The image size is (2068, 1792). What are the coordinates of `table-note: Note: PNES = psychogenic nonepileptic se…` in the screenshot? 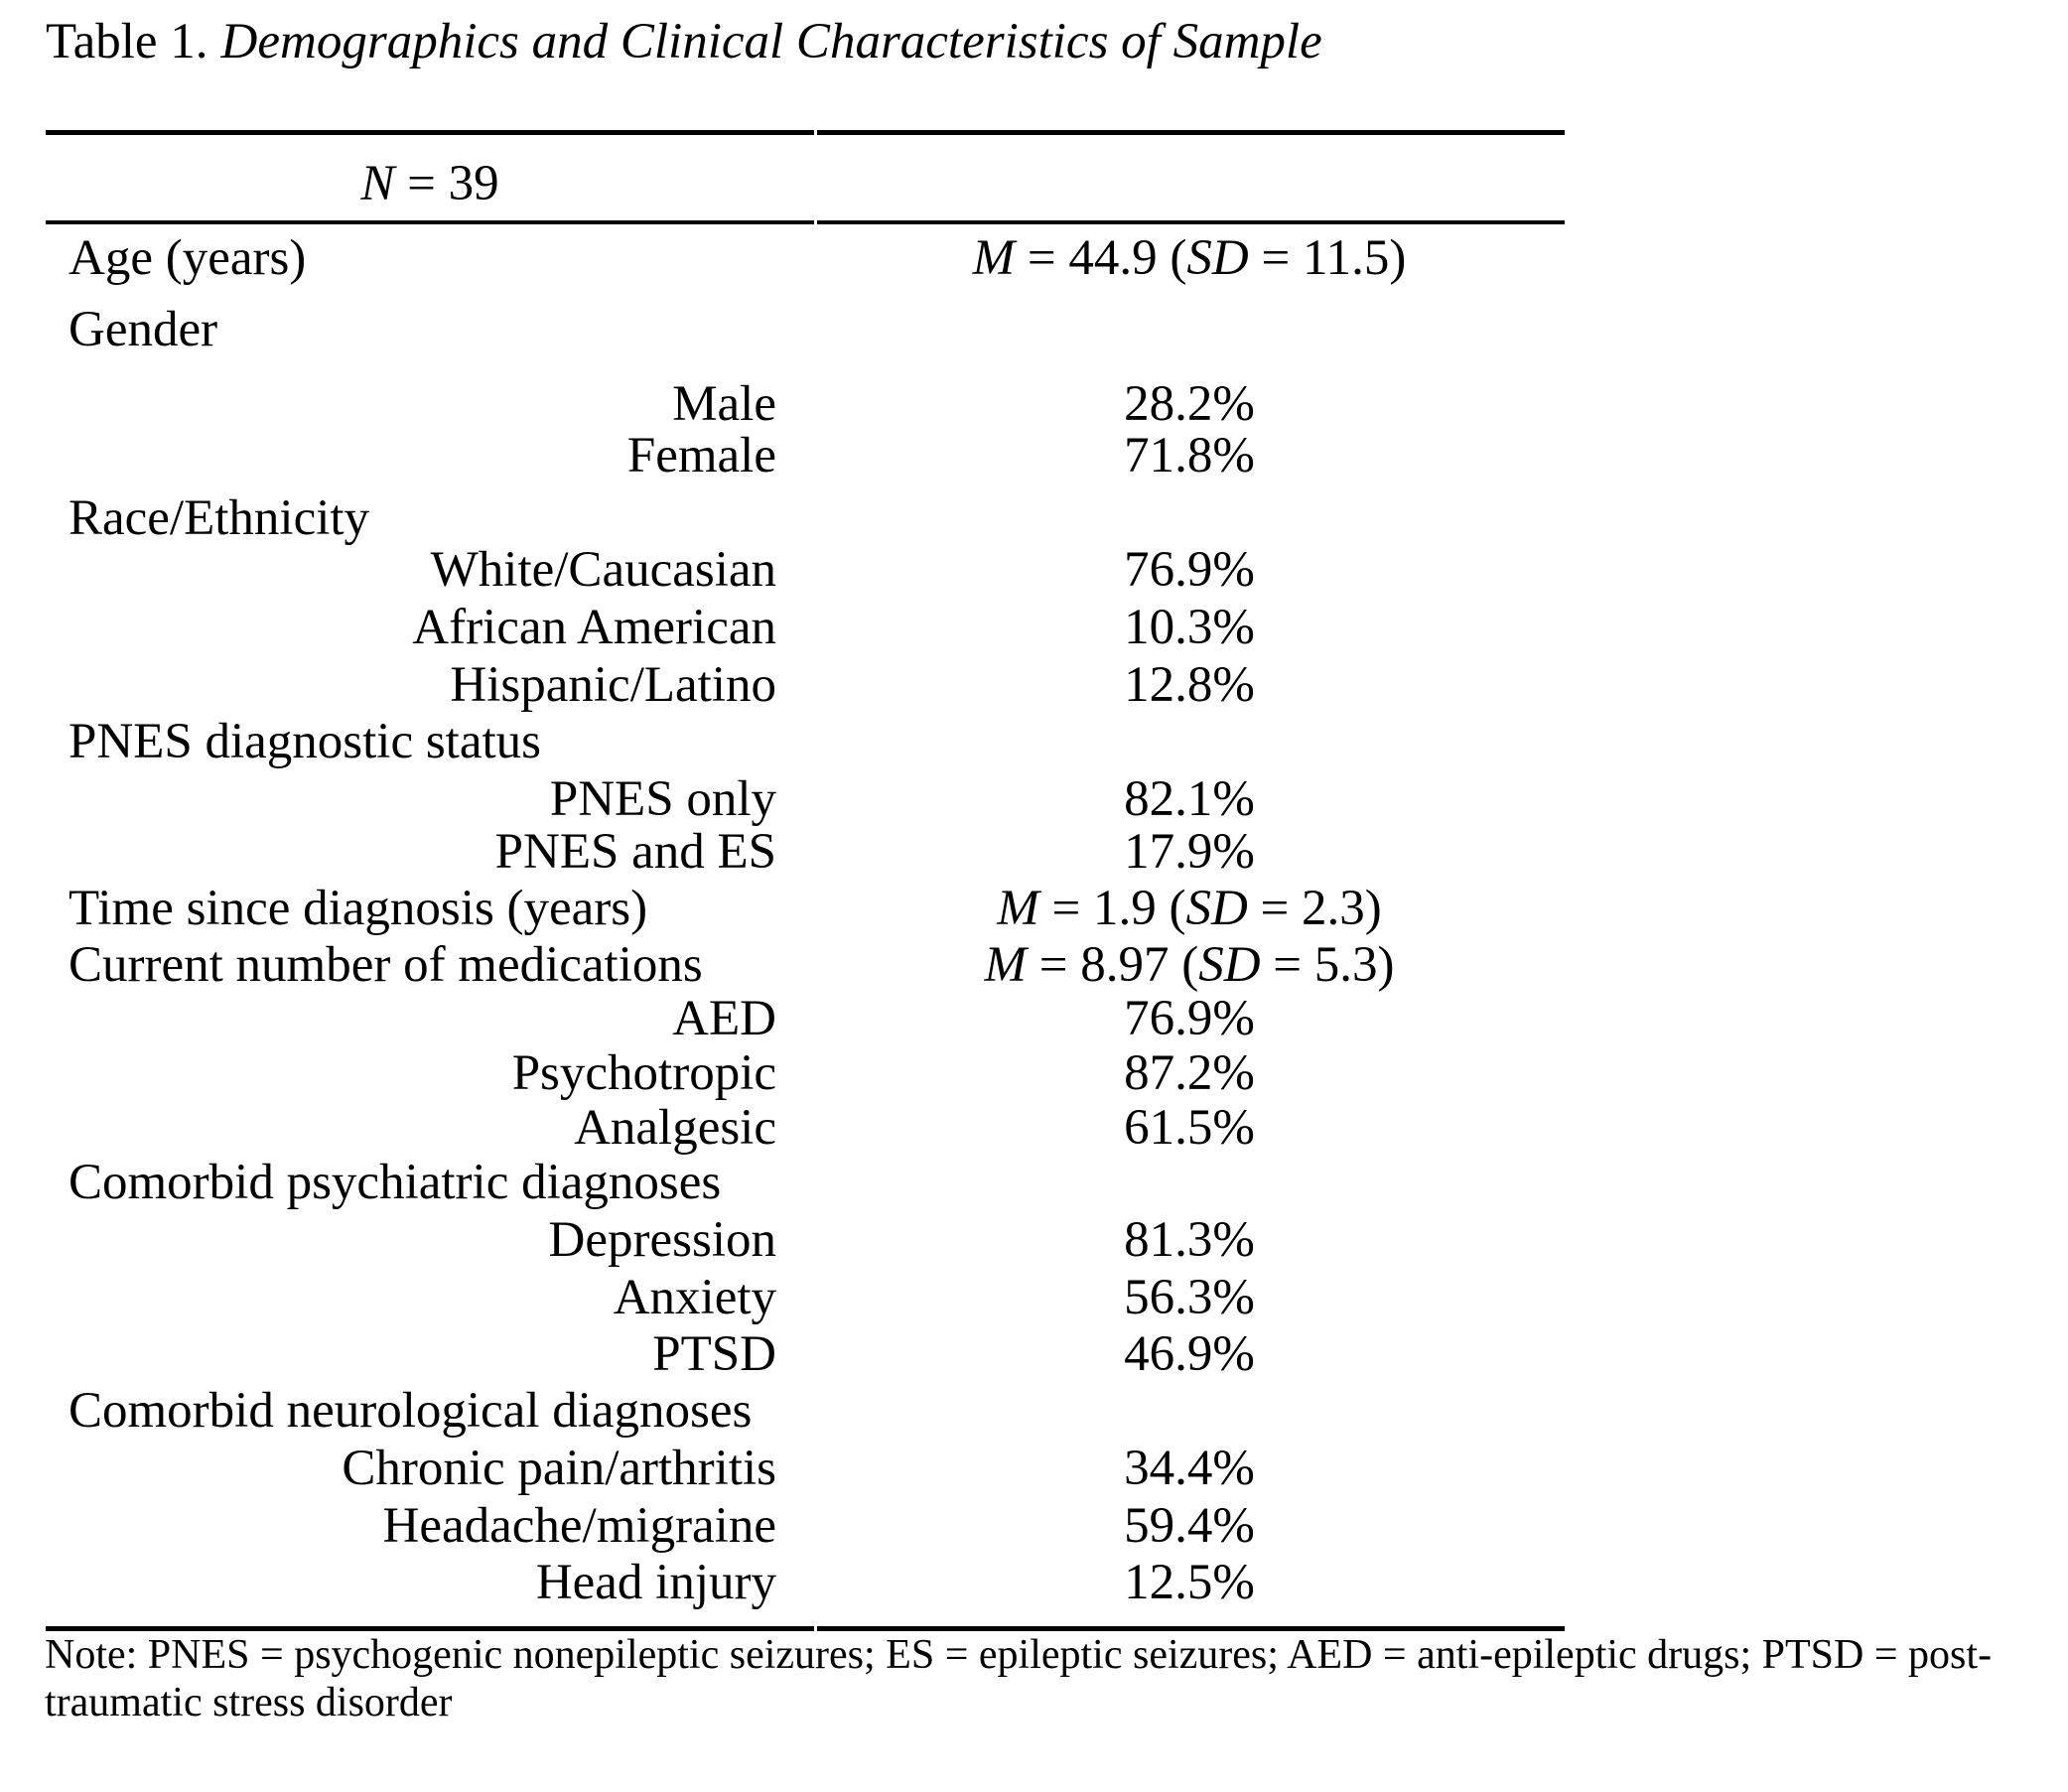 It's located at (1045, 1678).